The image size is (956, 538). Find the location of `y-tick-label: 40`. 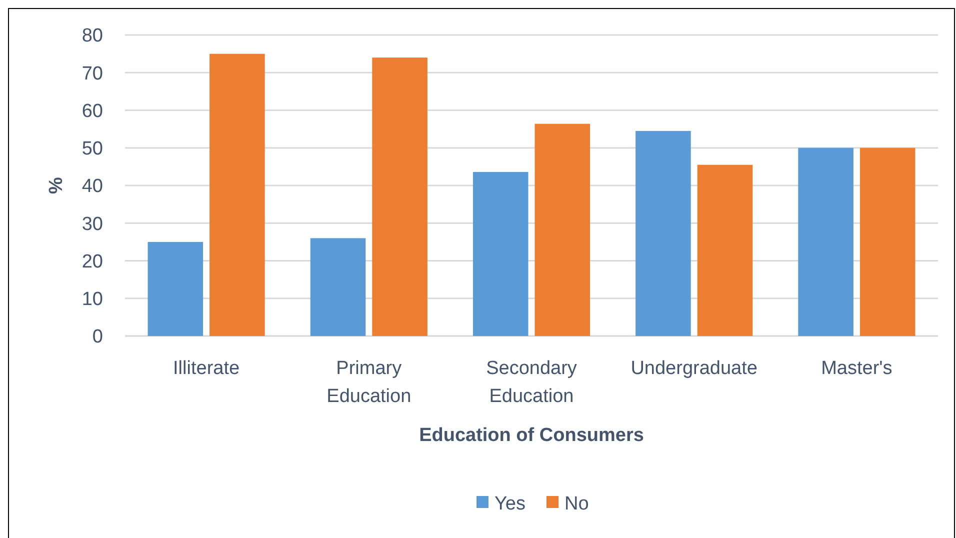

y-tick-label: 40 is located at coordinates (92, 187).